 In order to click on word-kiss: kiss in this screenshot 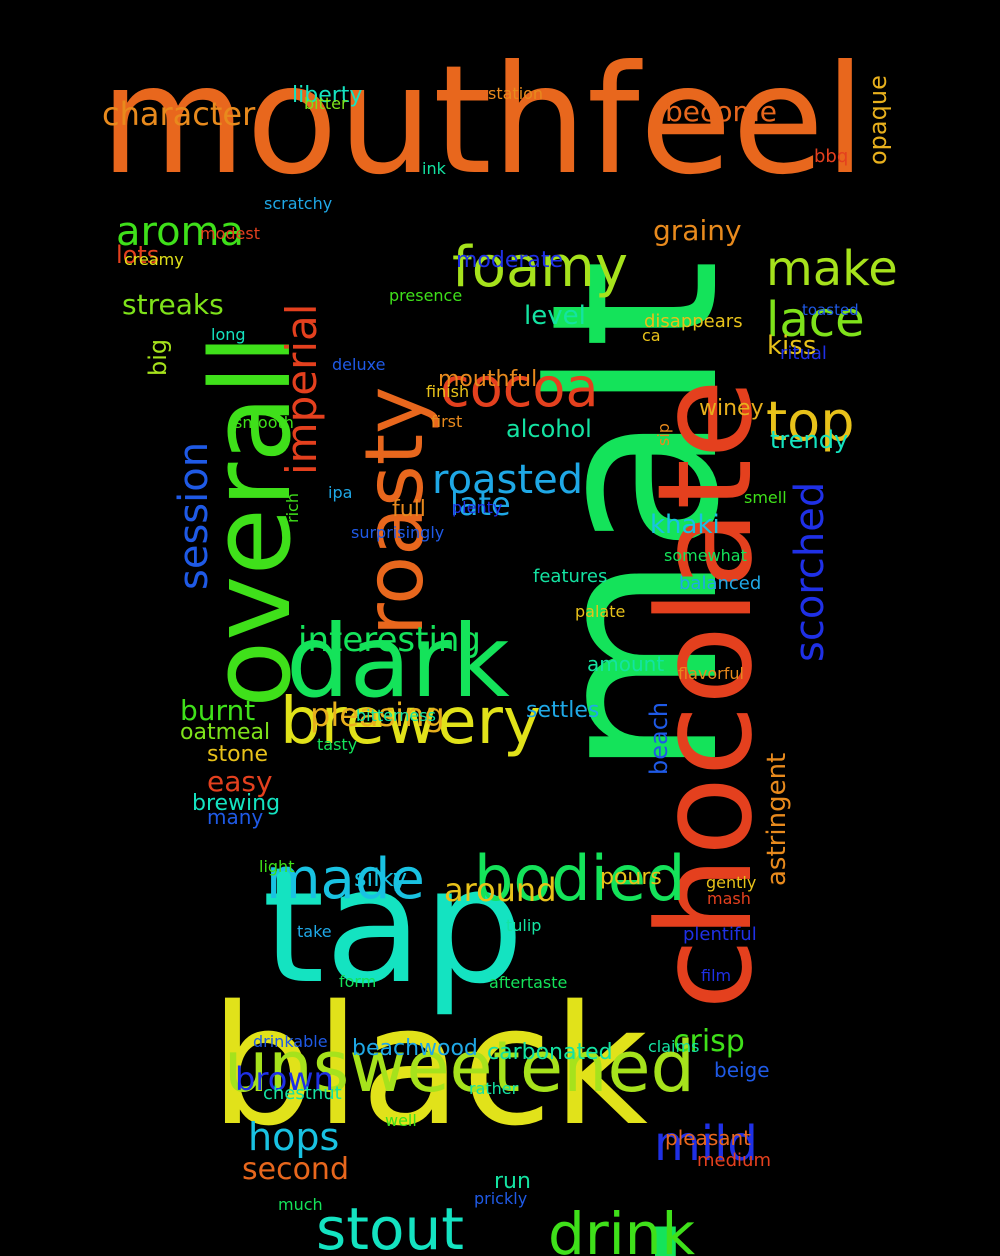, I will do `click(792, 346)`.